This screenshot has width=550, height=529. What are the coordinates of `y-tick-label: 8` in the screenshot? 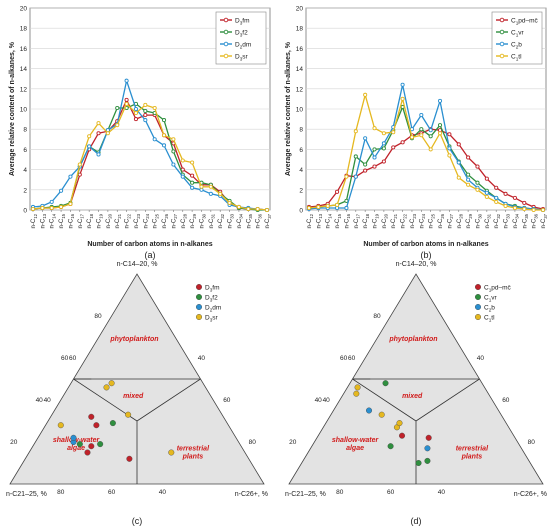 It's located at (25, 130).